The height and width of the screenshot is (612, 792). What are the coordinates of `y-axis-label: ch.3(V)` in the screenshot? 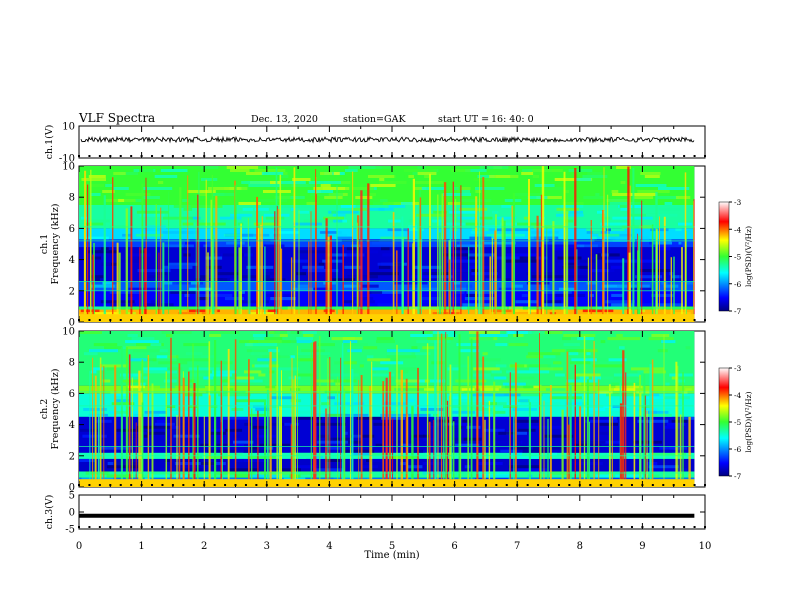 It's located at (49, 512).